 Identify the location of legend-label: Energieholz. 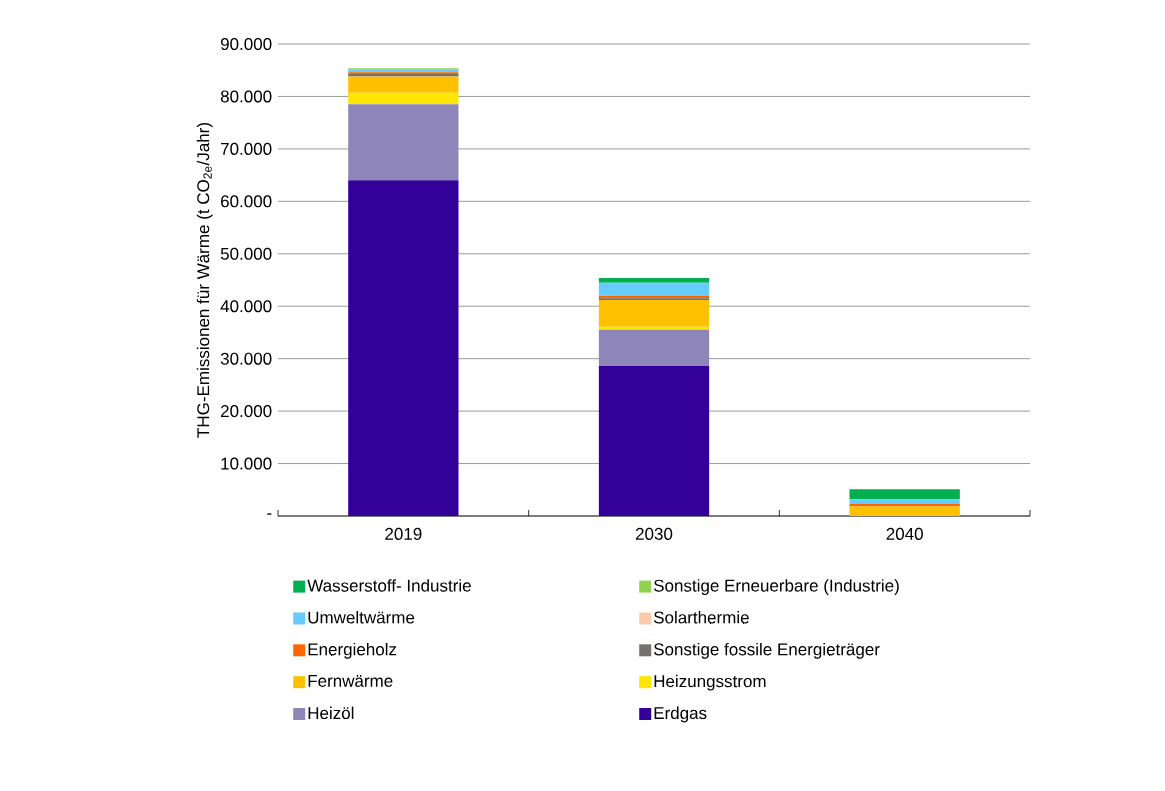
(352, 650).